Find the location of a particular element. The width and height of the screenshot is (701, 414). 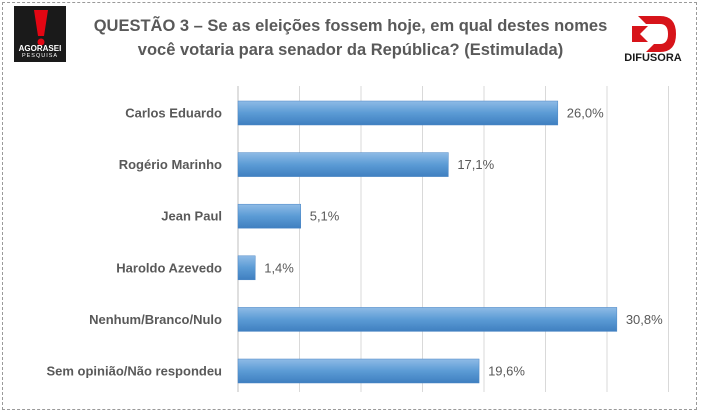

category-label: Rogério Marinho is located at coordinates (170, 164).